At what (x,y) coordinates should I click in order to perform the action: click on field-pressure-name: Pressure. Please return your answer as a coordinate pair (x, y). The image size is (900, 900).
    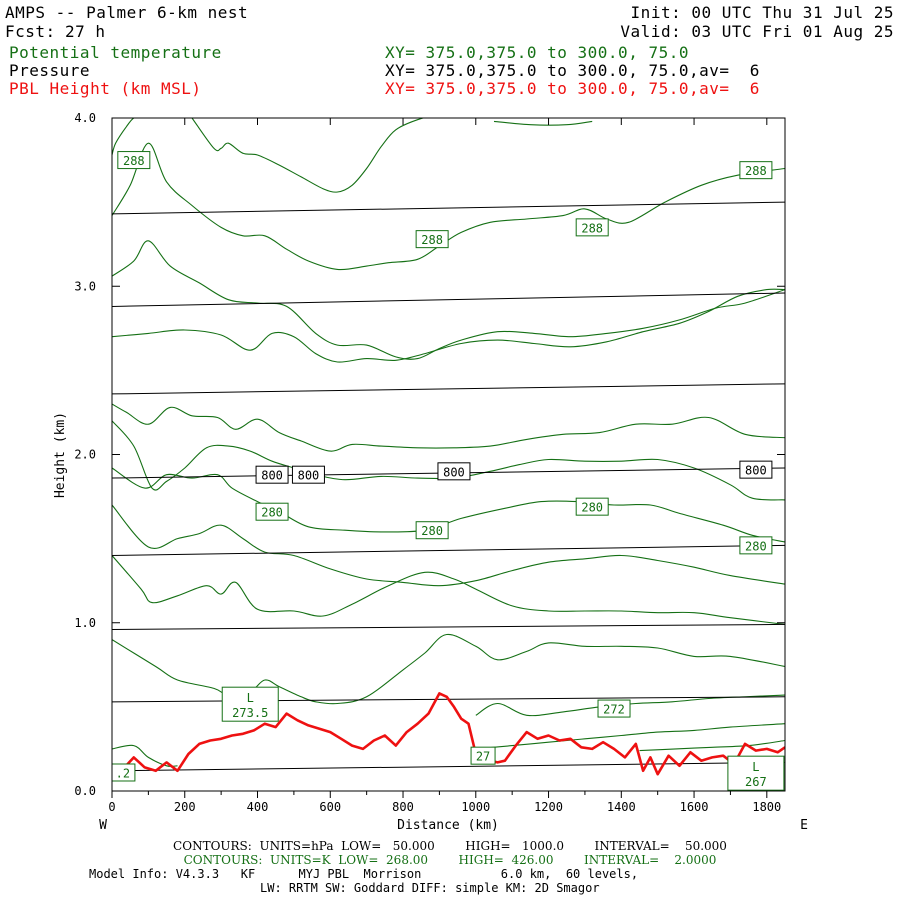
    Looking at the image, I should click on (50, 70).